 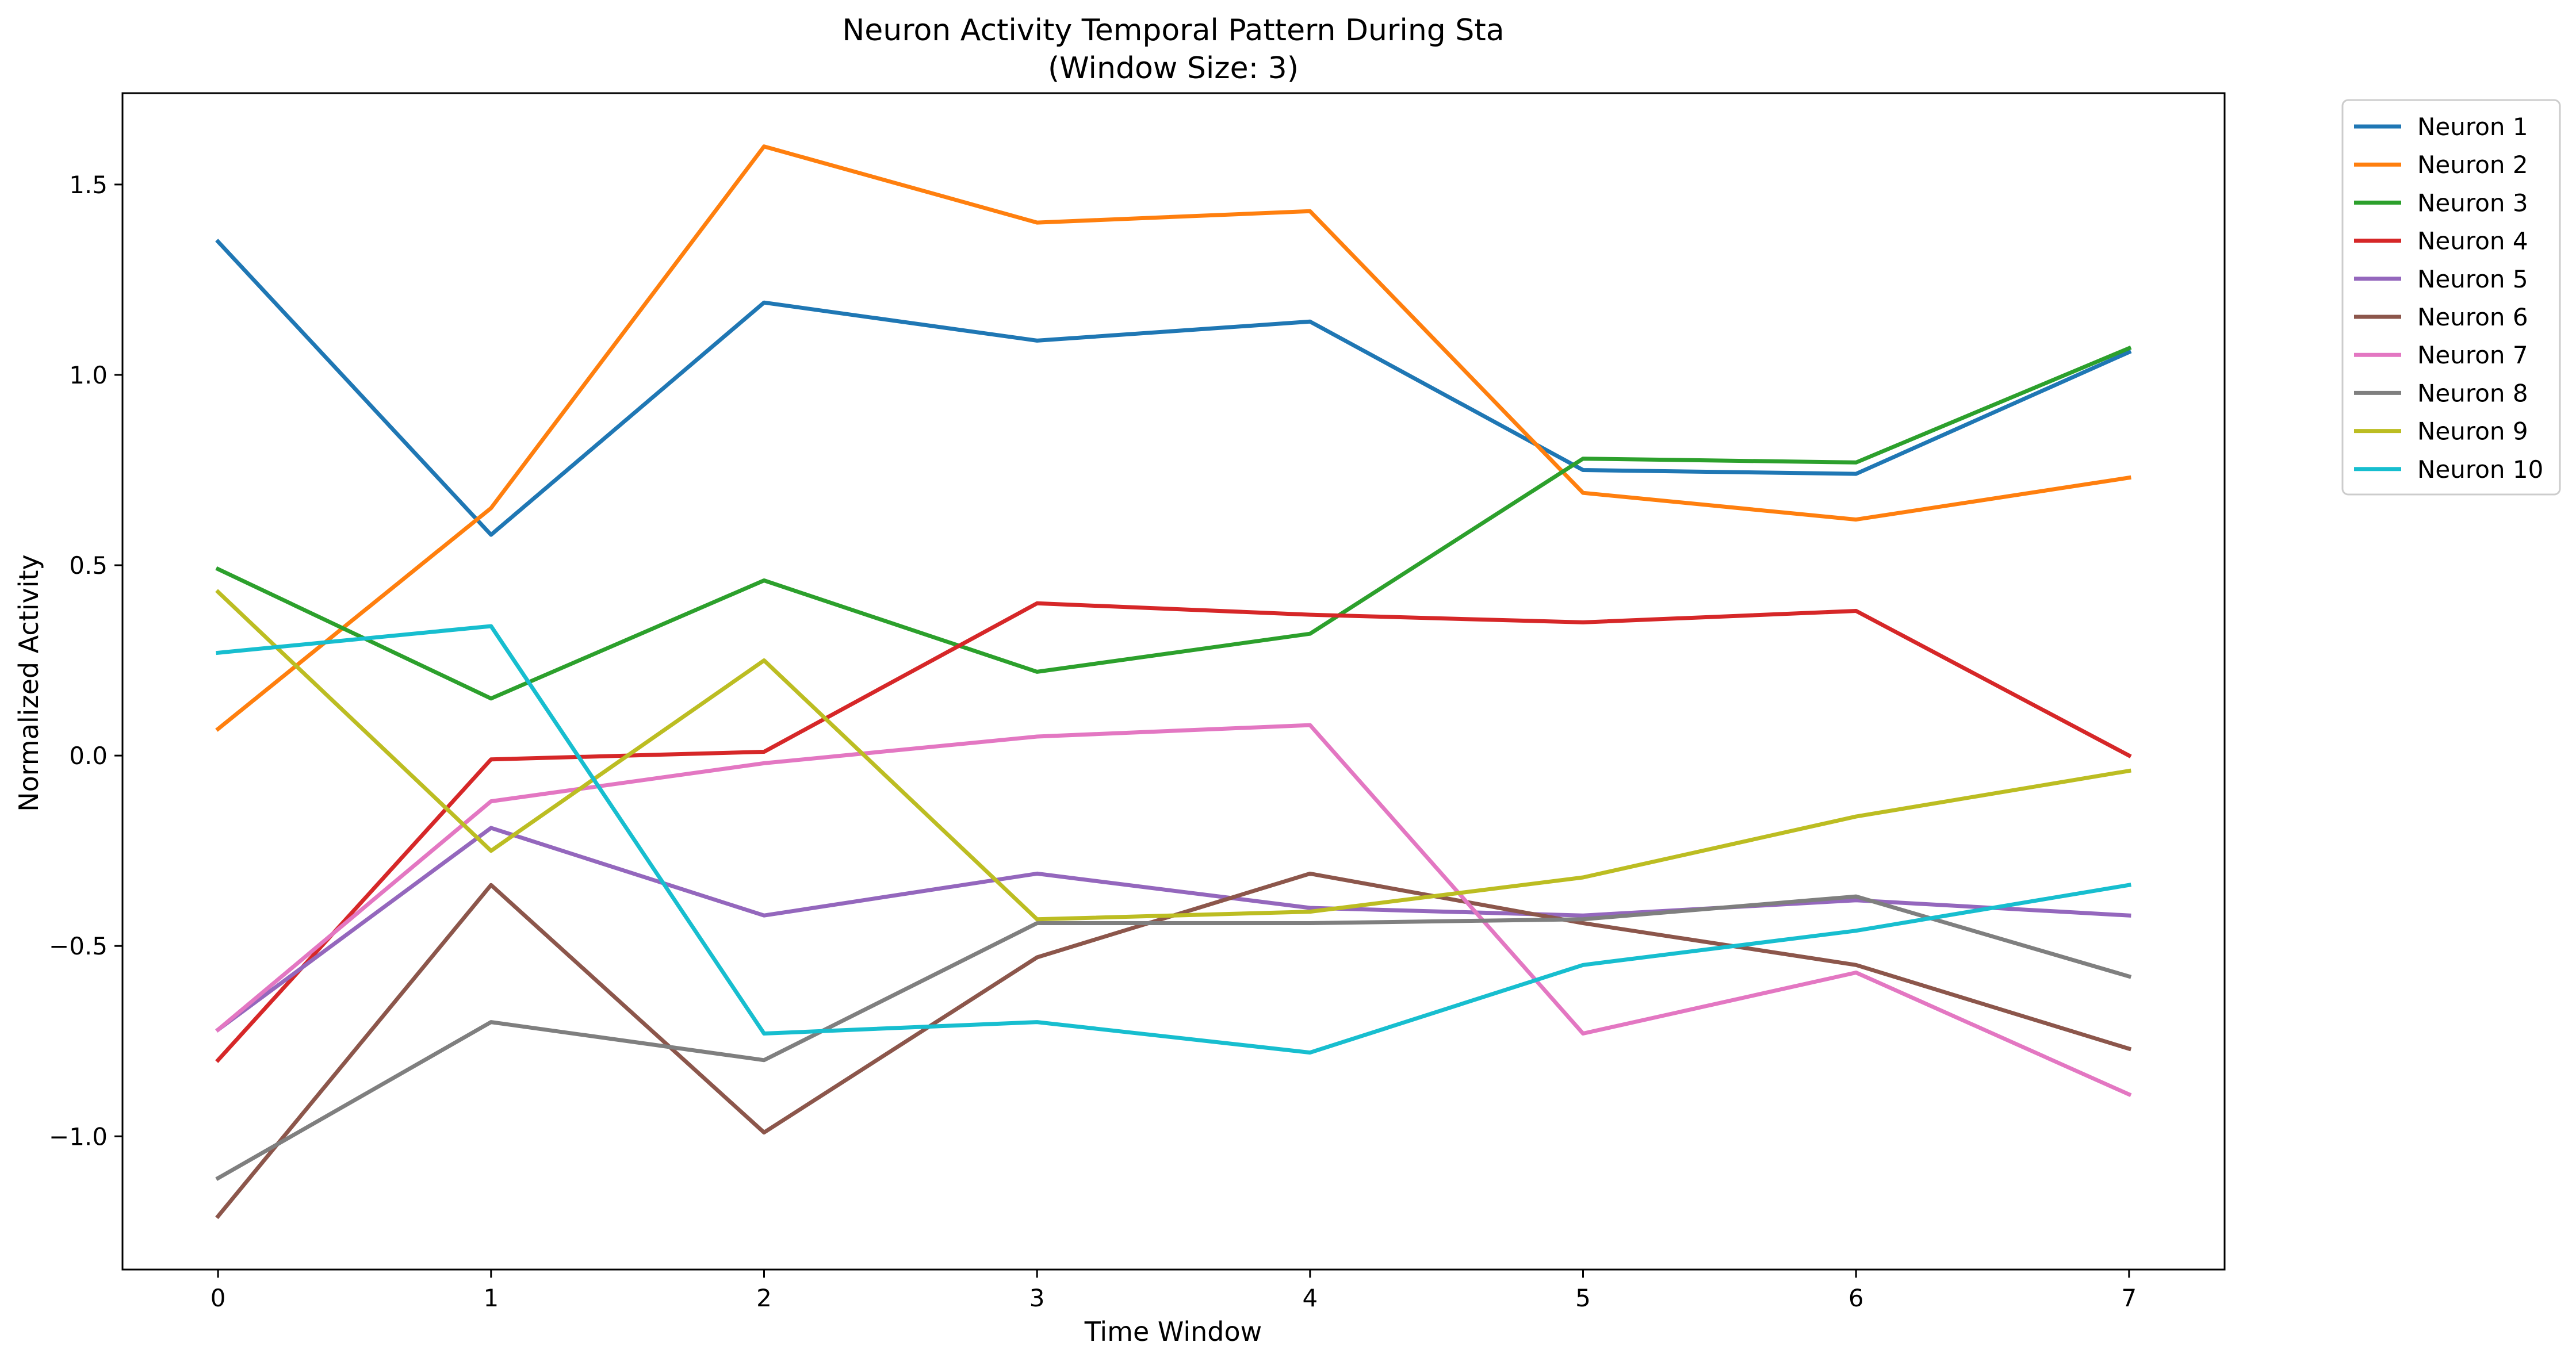 What do you see at coordinates (2472, 355) in the screenshot?
I see `legend-label: Neuron 7` at bounding box center [2472, 355].